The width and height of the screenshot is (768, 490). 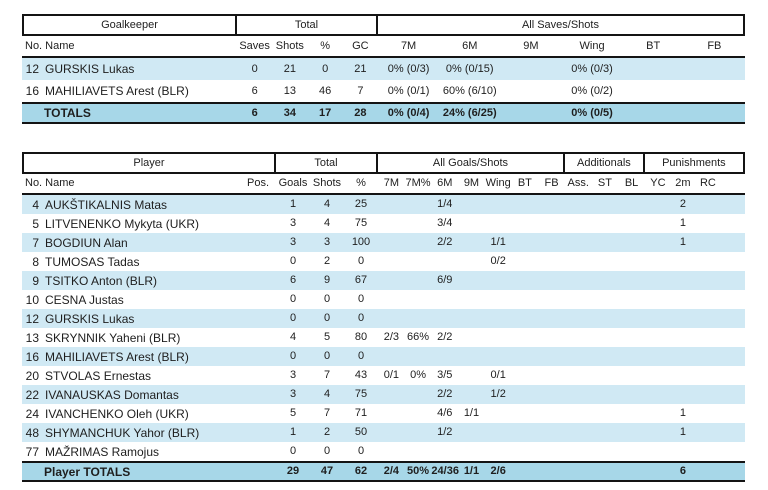 What do you see at coordinates (408, 45) in the screenshot?
I see `column-header-7m: 7M` at bounding box center [408, 45].